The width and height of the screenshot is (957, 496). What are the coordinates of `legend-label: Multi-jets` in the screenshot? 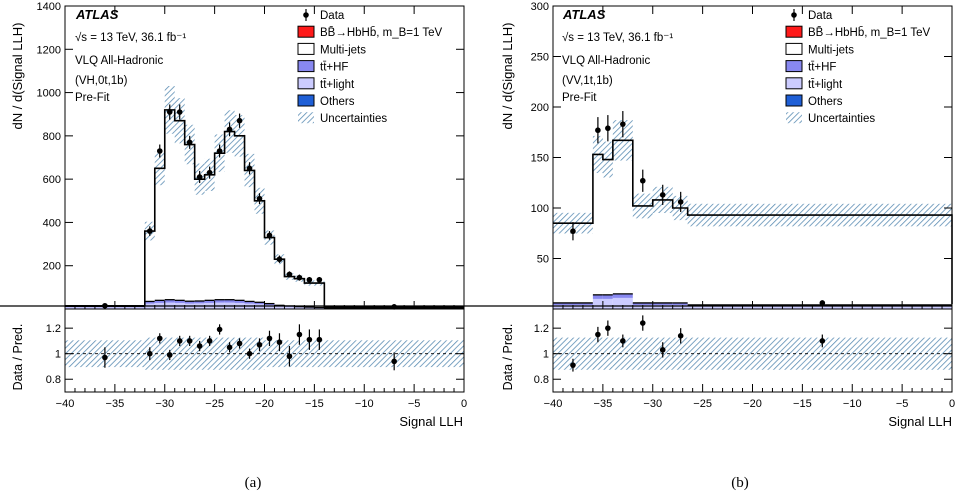 It's located at (343, 50).